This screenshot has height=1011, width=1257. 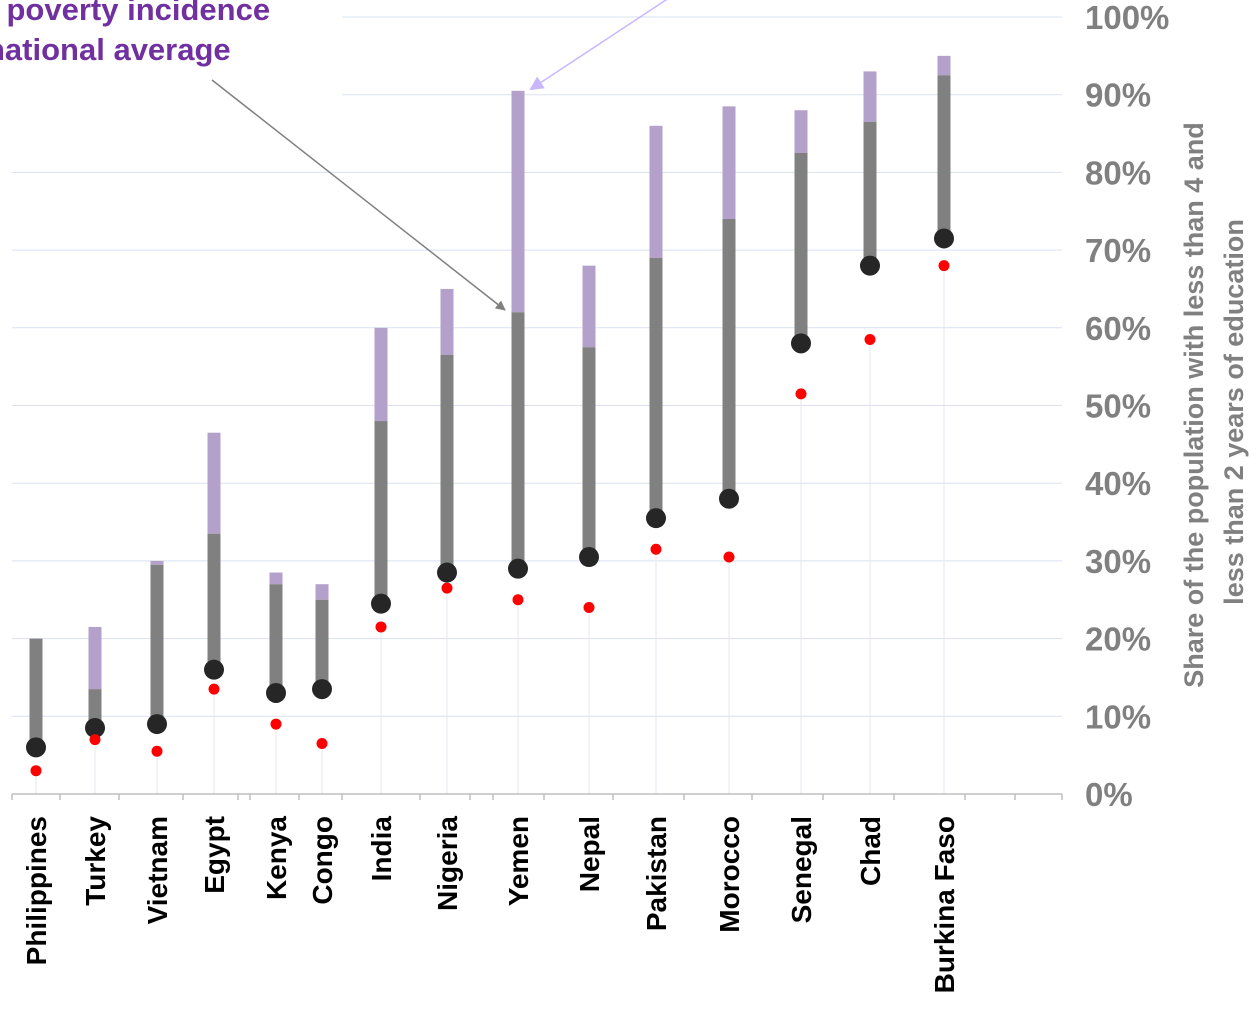 I want to click on annotation-text: on poverty incidence national average, so click(x=135, y=35).